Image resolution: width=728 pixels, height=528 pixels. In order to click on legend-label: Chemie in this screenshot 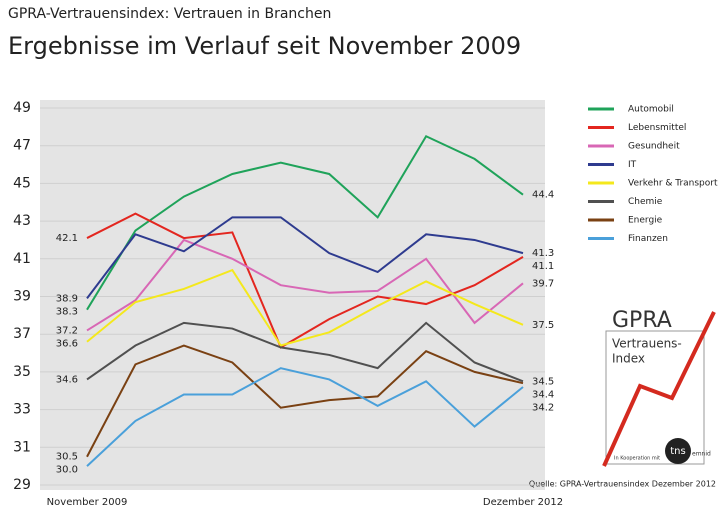, I will do `click(645, 202)`.